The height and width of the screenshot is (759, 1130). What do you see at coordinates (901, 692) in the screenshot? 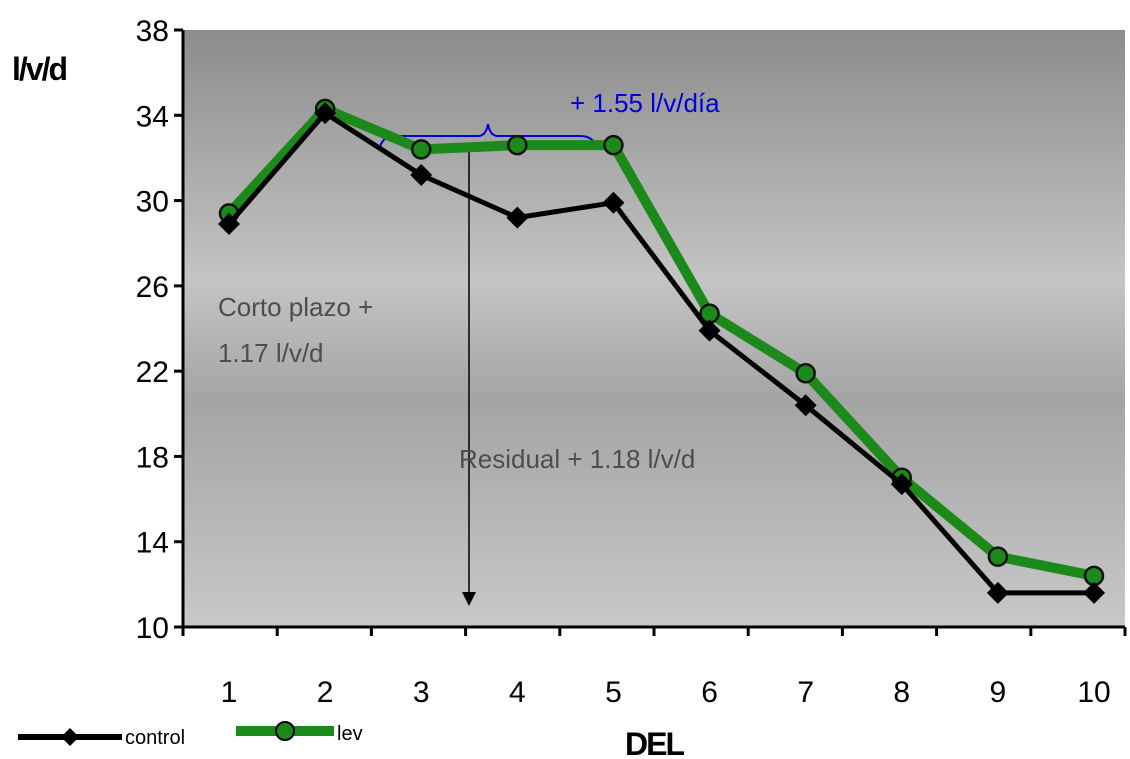
I see `x-tick-label: 8` at bounding box center [901, 692].